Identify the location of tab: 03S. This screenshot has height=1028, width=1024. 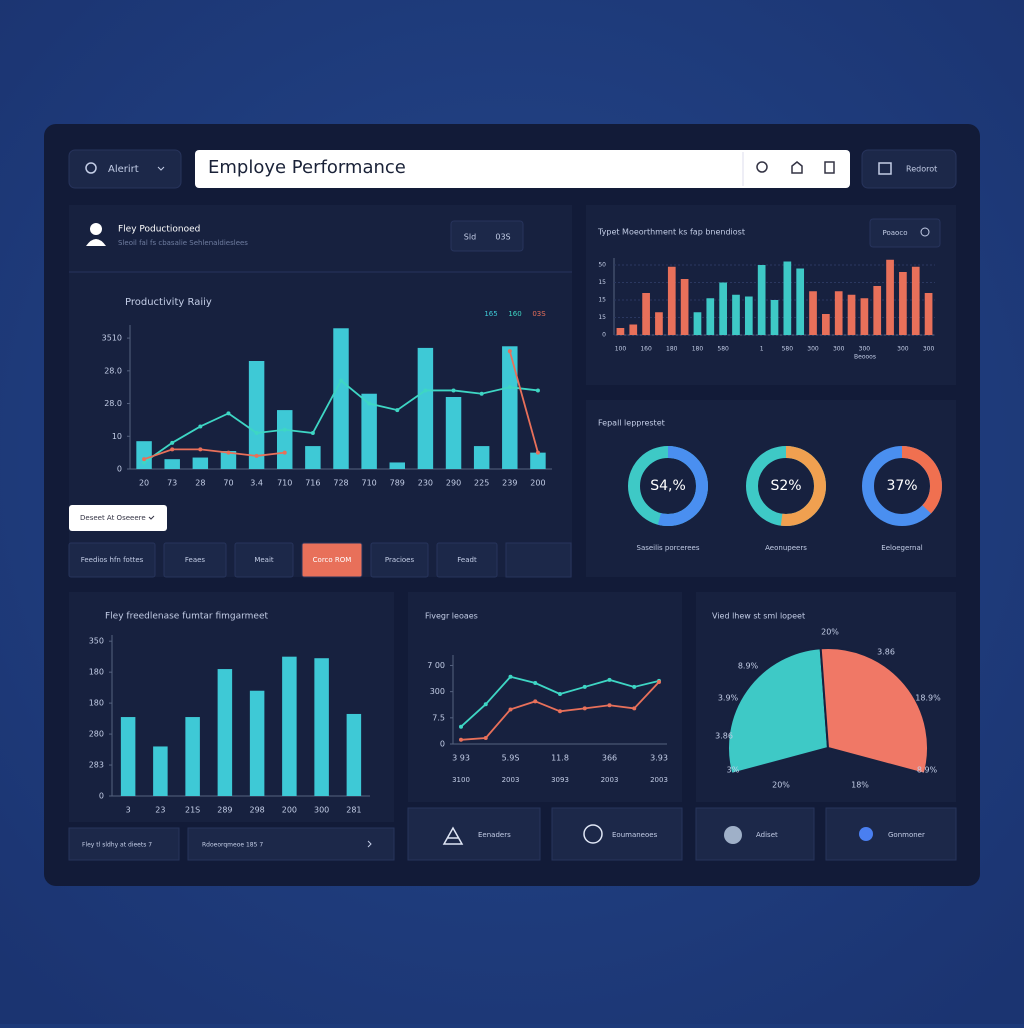
(502, 237).